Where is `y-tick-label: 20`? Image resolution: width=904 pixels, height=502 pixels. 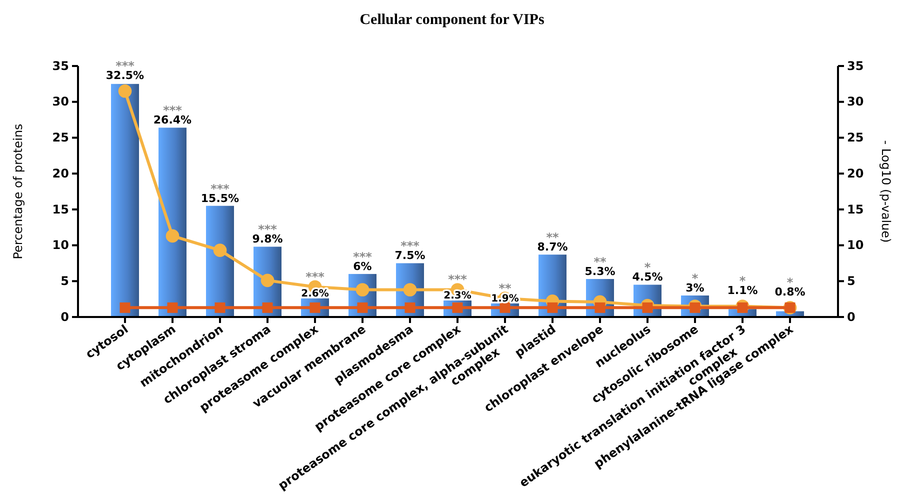 y-tick-label: 20 is located at coordinates (60, 173).